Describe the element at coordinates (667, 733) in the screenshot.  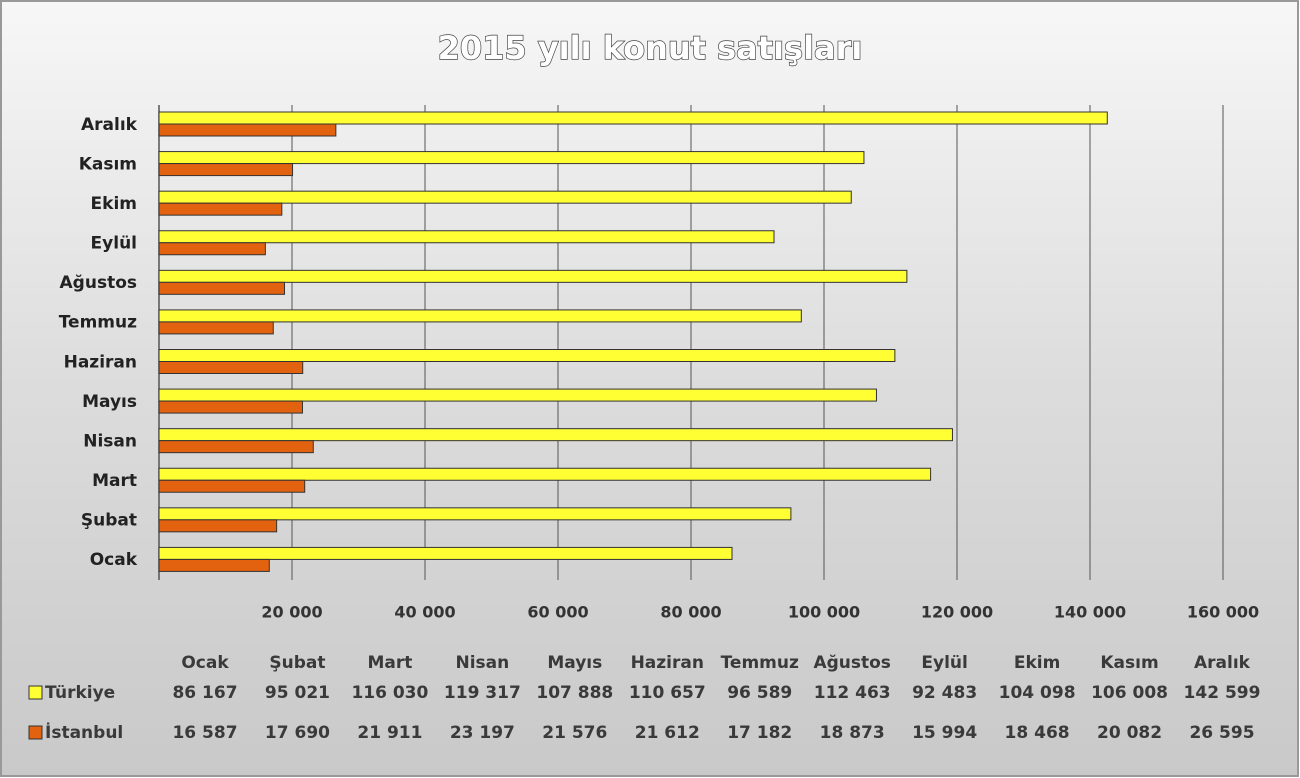
I see `table-value: 21 612` at that location.